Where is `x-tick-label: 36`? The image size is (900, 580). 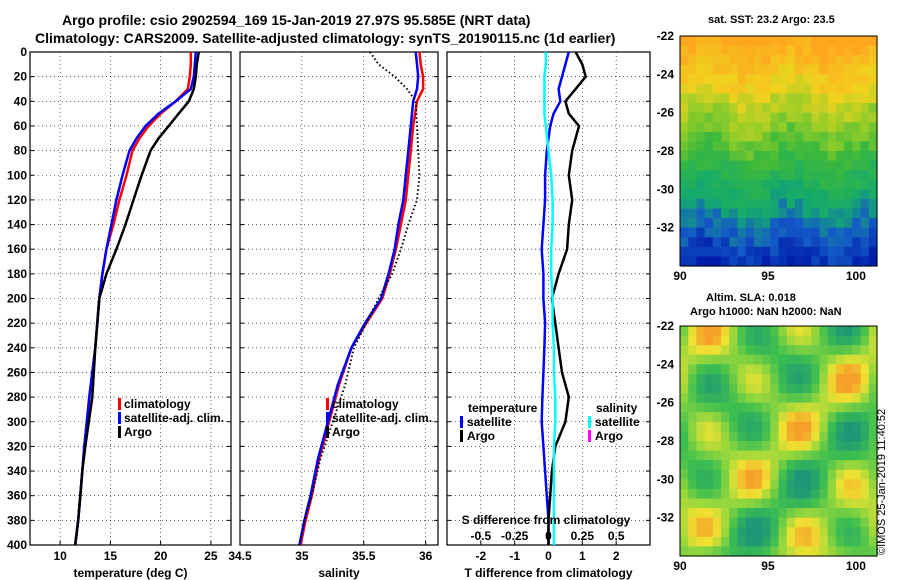 x-tick-label: 36 is located at coordinates (426, 556).